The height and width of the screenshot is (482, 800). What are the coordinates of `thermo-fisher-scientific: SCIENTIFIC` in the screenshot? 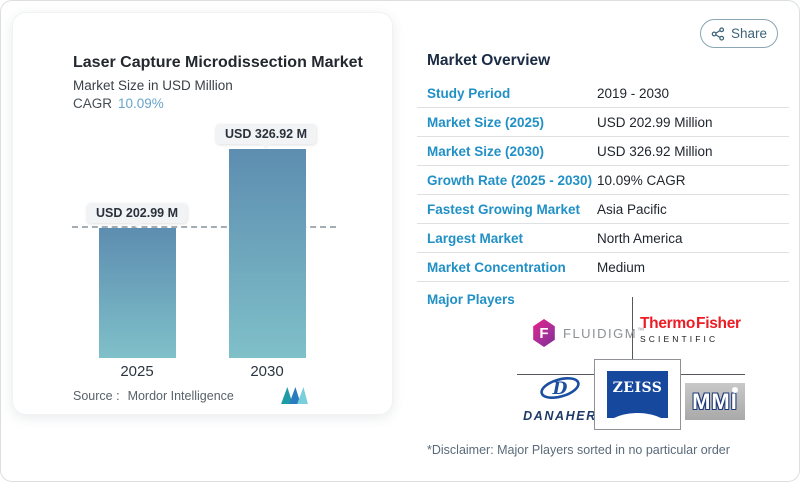 It's located at (679, 339).